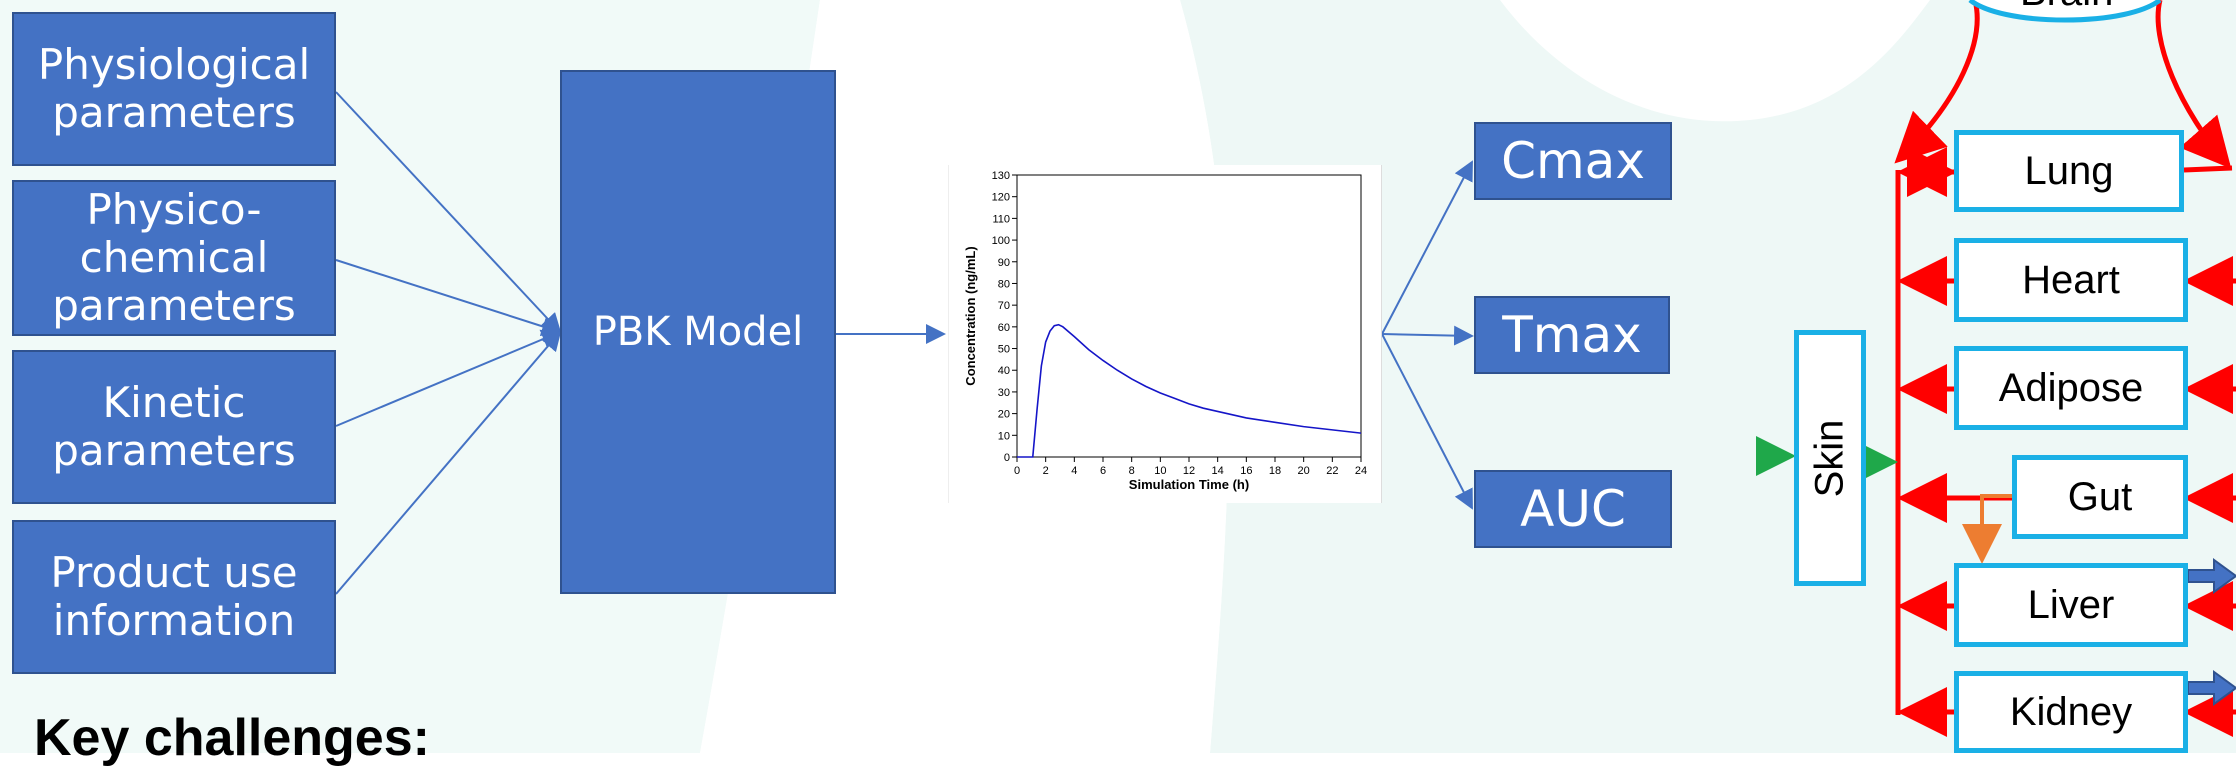 Image resolution: width=2236 pixels, height=768 pixels. Describe the element at coordinates (1189, 471) in the screenshot. I see `x-tick-label: 12` at that location.